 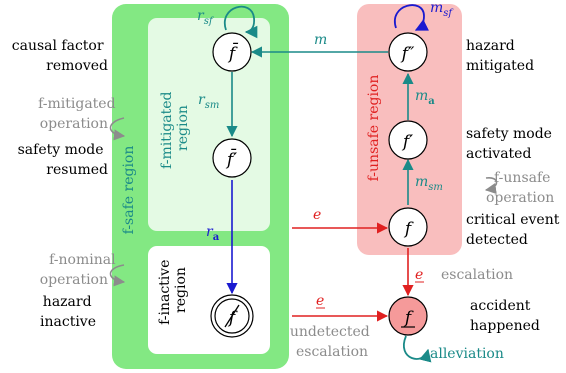 I want to click on state-f: f, so click(x=408, y=227).